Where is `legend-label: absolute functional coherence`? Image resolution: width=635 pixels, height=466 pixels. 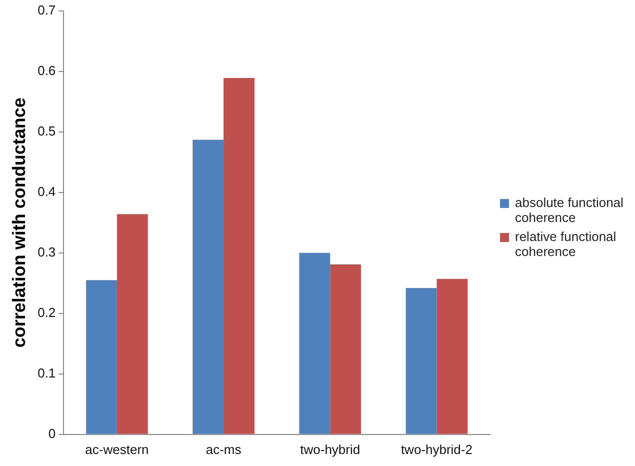
legend-label: absolute functional coherence is located at coordinates (569, 210).